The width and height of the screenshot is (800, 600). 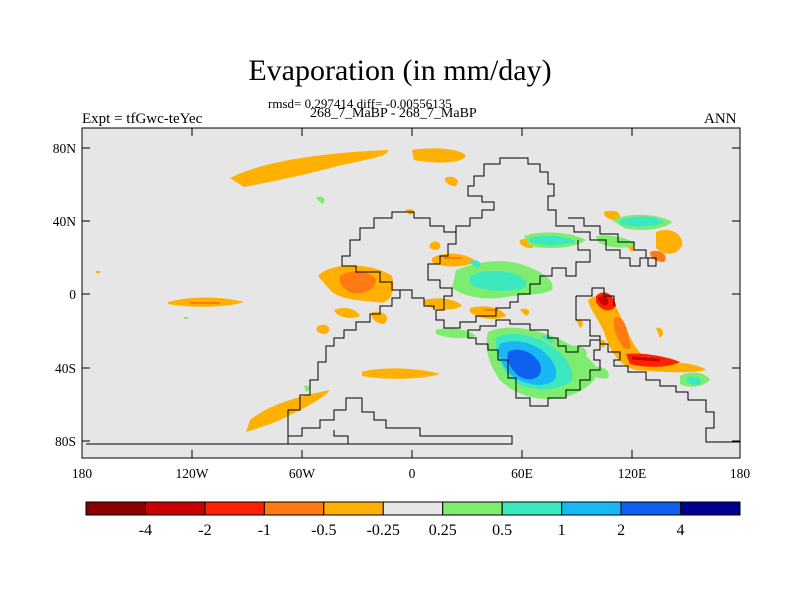 I want to click on x-tick-label: 0, so click(x=412, y=473).